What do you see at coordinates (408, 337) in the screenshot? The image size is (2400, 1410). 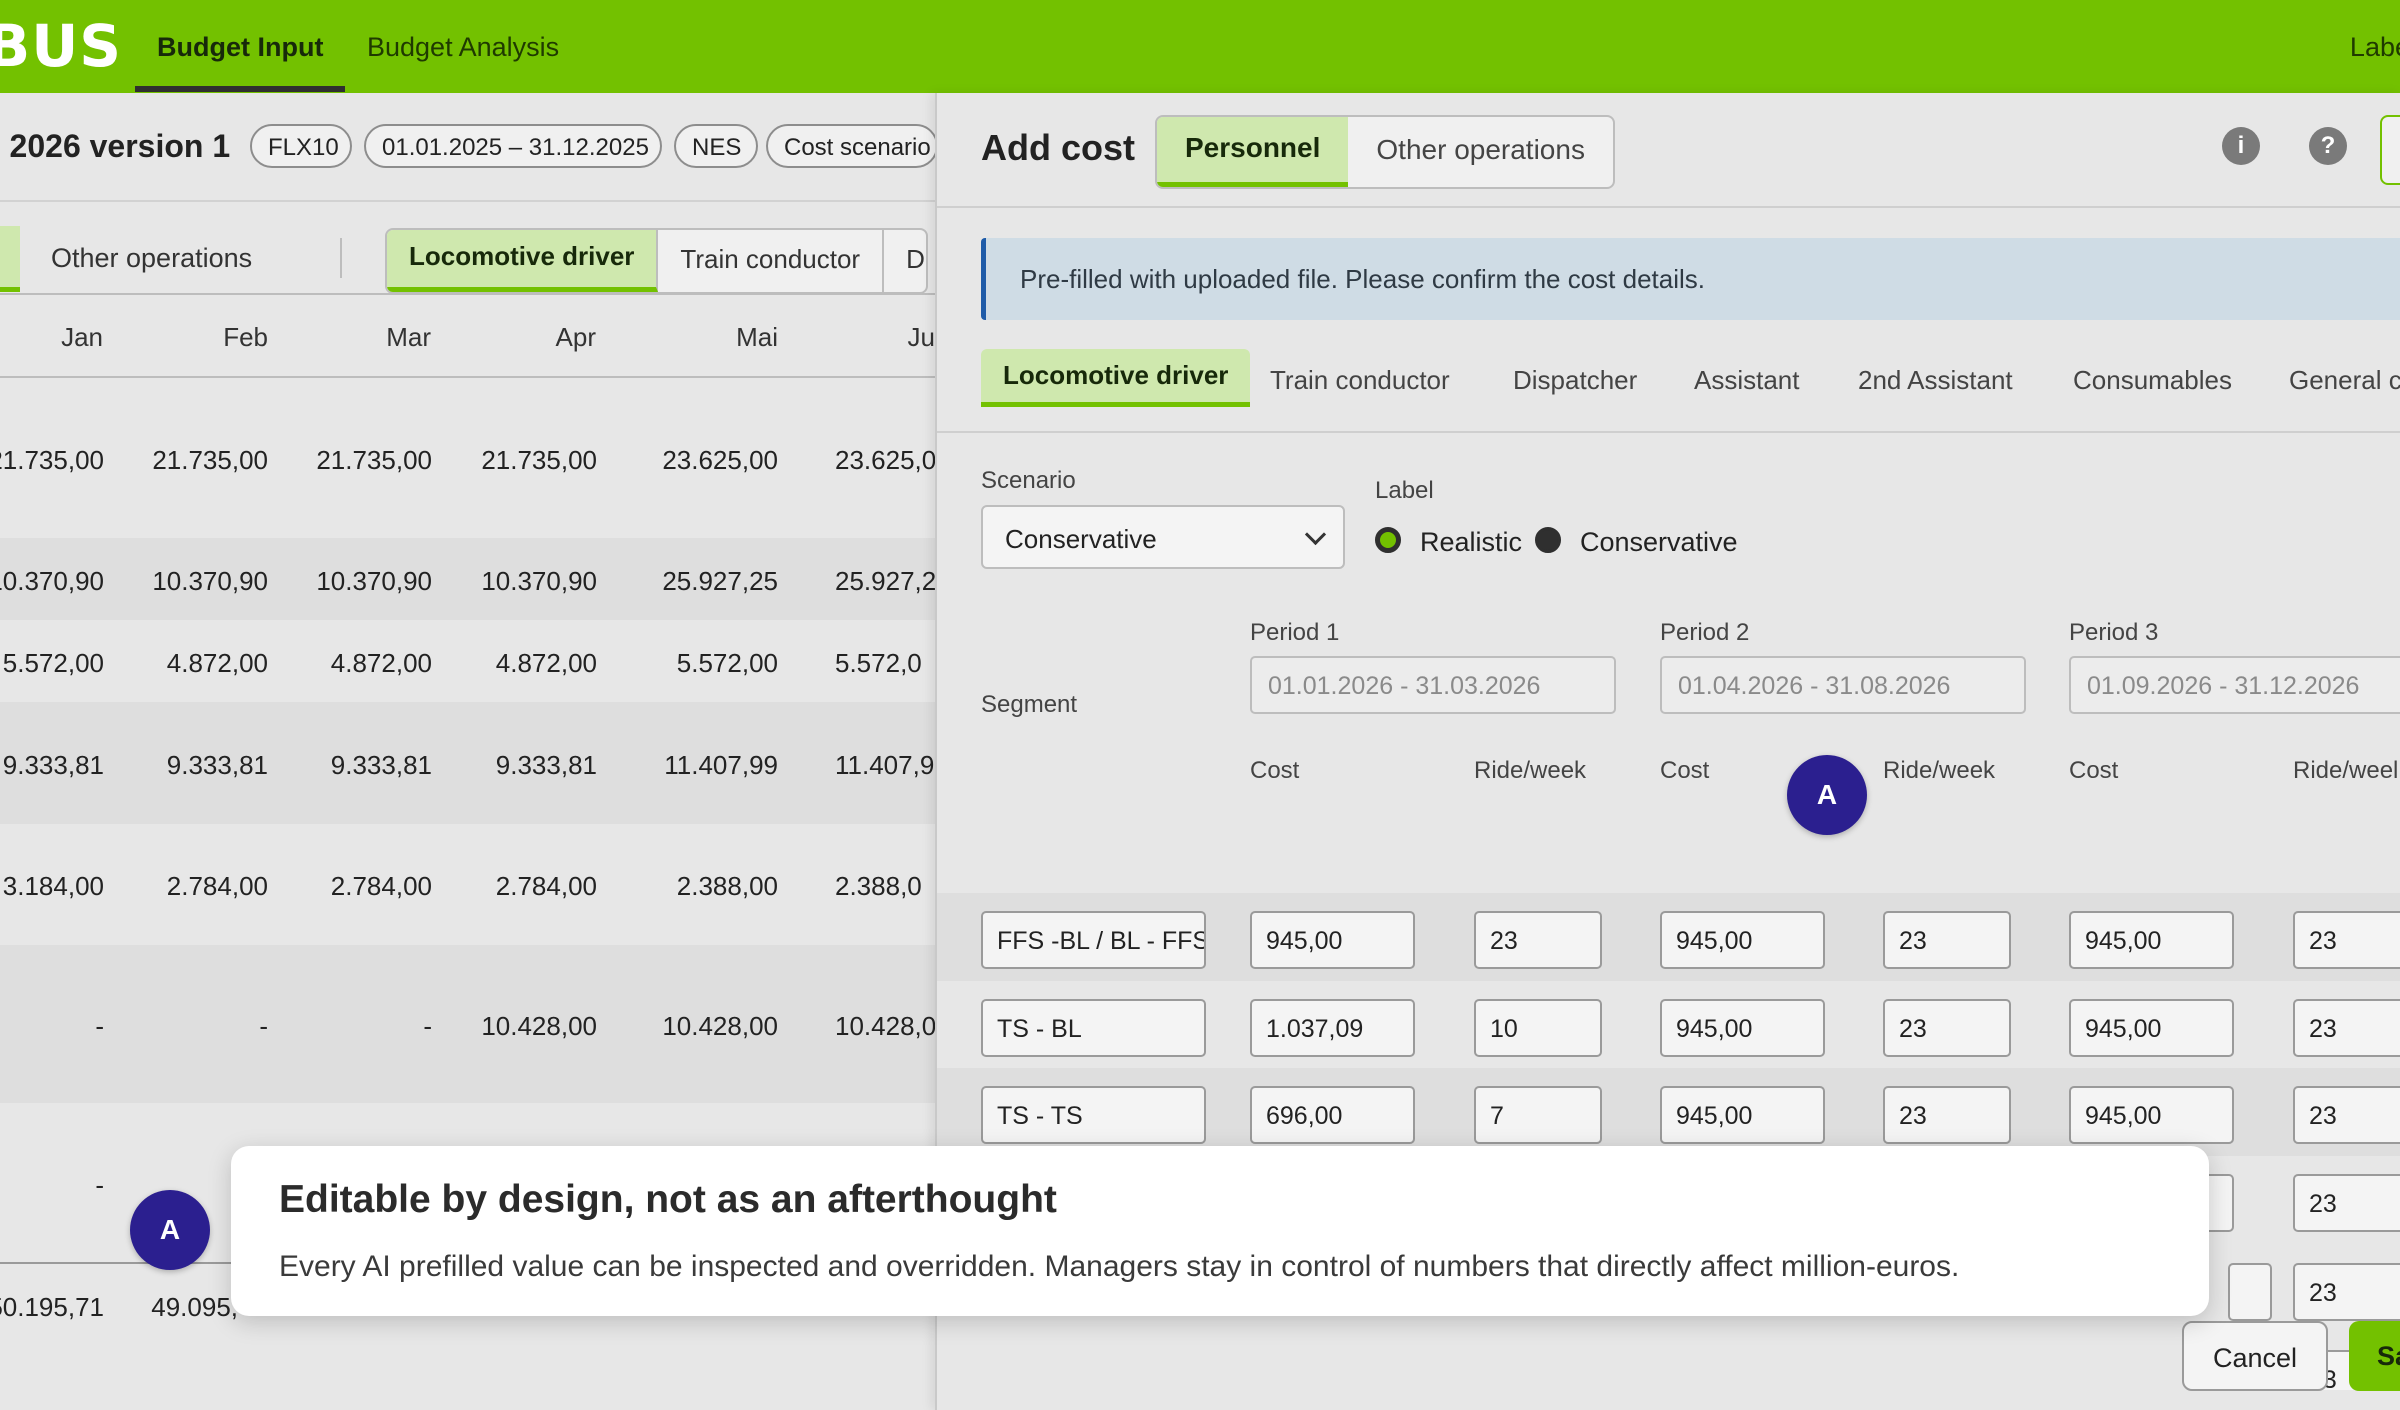 I see `month-header: Mar` at bounding box center [408, 337].